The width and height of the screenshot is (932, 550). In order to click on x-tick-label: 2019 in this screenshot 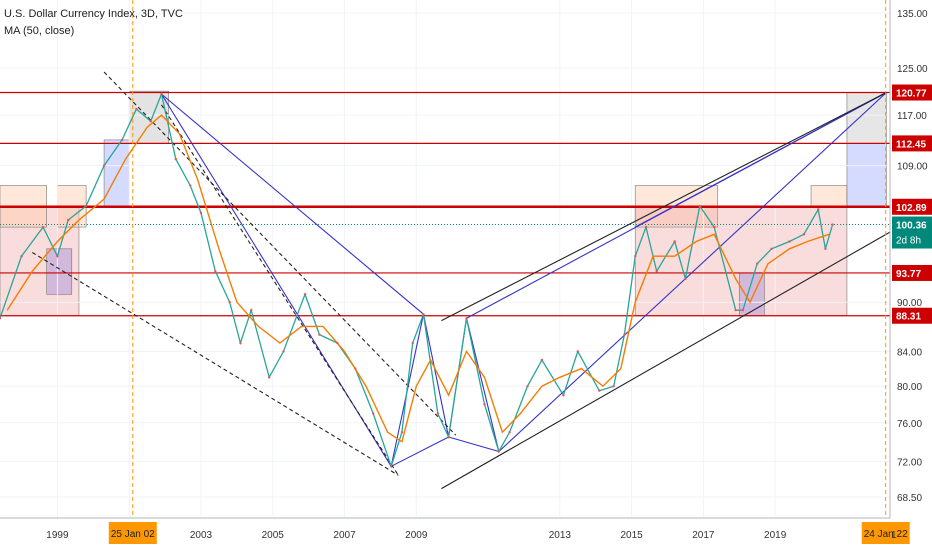, I will do `click(775, 535)`.